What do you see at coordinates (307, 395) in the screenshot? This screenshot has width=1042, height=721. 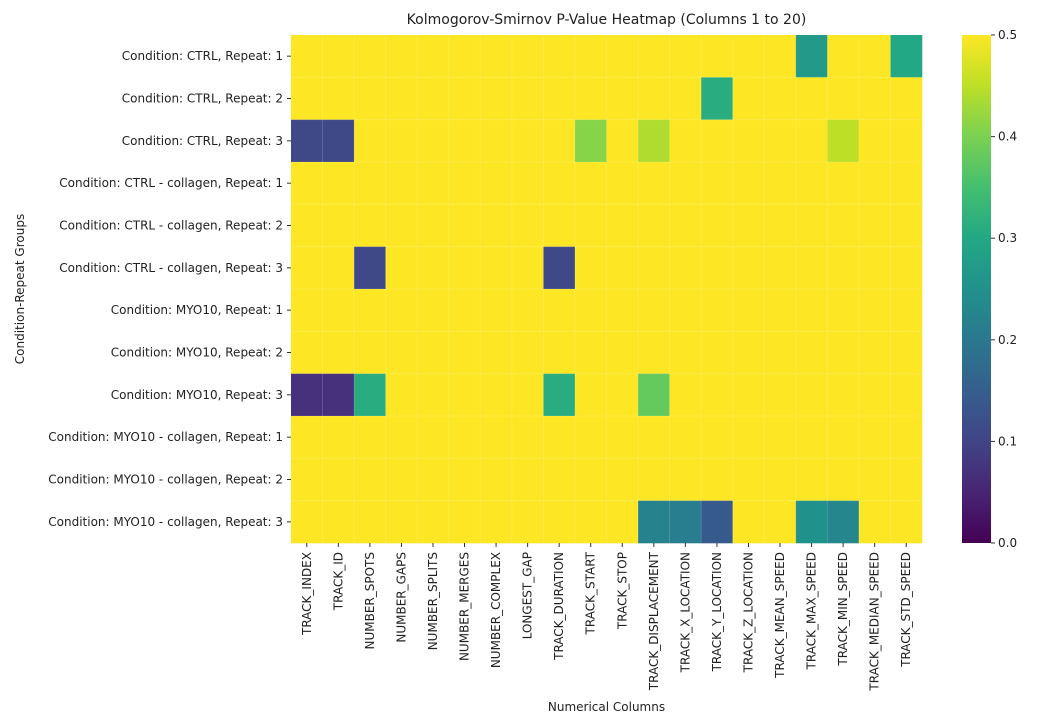 I see `heatmap-cell: 0.07` at bounding box center [307, 395].